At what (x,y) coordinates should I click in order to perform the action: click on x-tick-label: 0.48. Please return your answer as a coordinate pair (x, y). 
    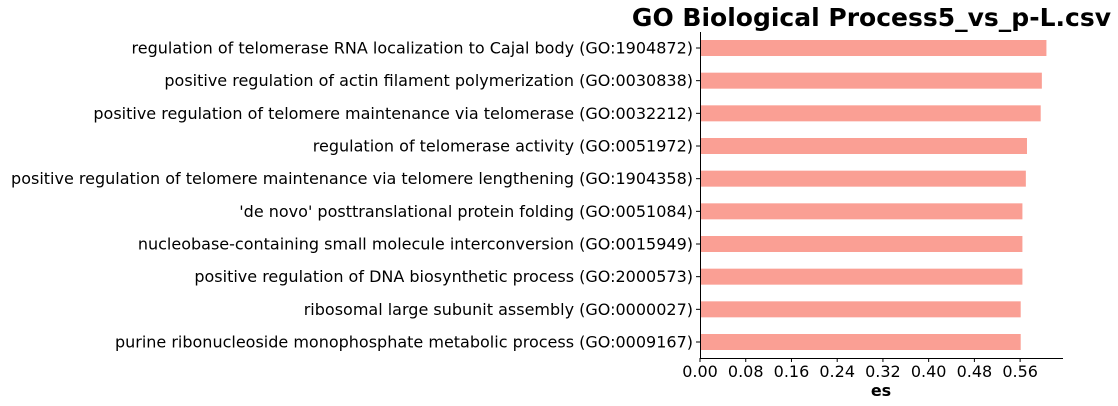
    Looking at the image, I should click on (975, 371).